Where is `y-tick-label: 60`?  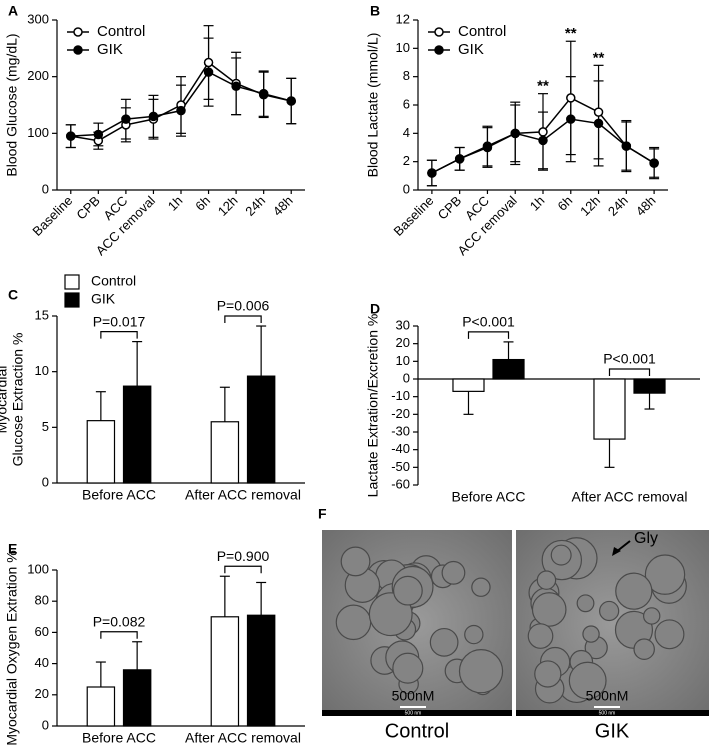 y-tick-label: 60 is located at coordinates (42, 631).